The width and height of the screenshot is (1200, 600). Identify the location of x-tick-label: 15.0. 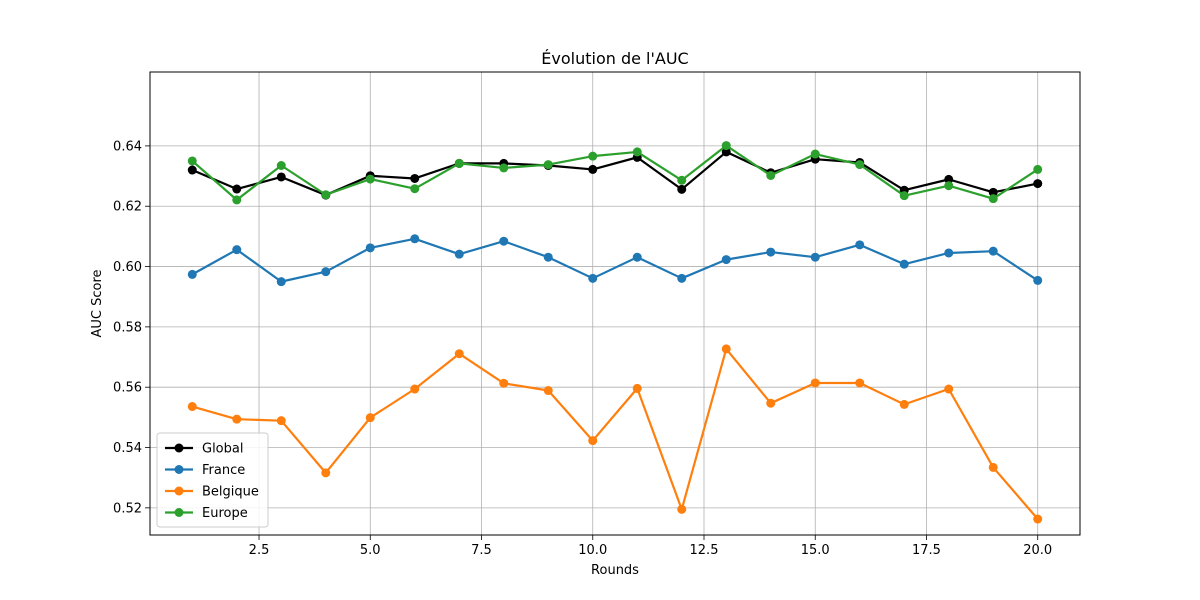
(815, 550).